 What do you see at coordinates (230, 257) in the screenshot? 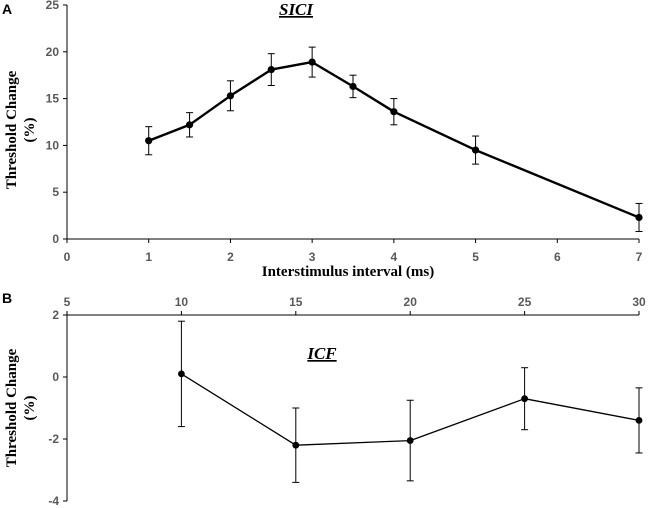
I see `x-tick-label: 2` at bounding box center [230, 257].